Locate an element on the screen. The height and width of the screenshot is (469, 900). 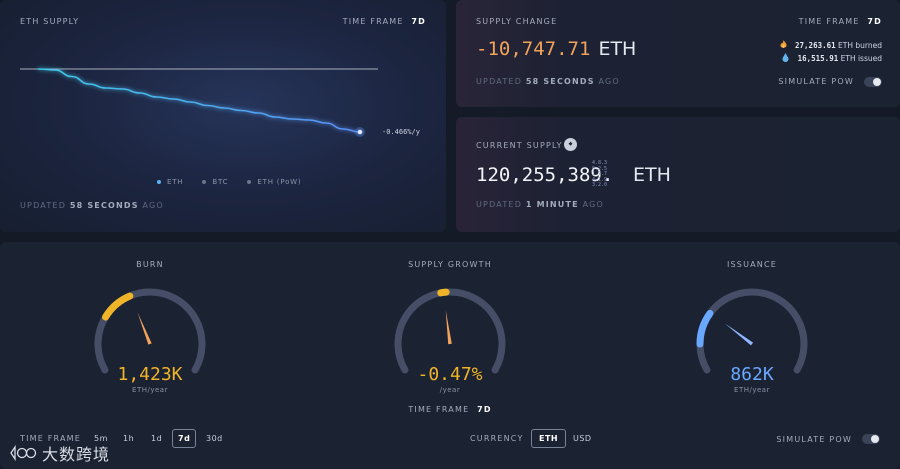
coin-icon: ◆ is located at coordinates (570, 144).